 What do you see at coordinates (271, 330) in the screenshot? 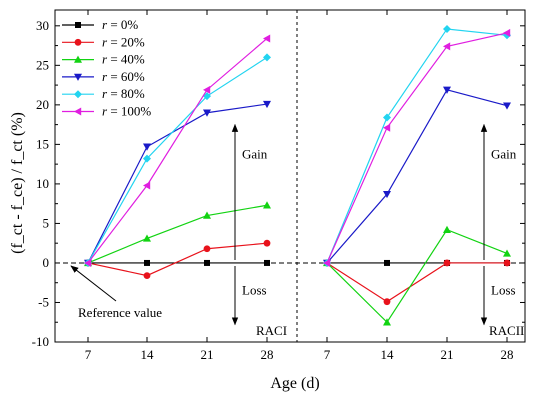
I see `panel-label-raci: RACI` at bounding box center [271, 330].